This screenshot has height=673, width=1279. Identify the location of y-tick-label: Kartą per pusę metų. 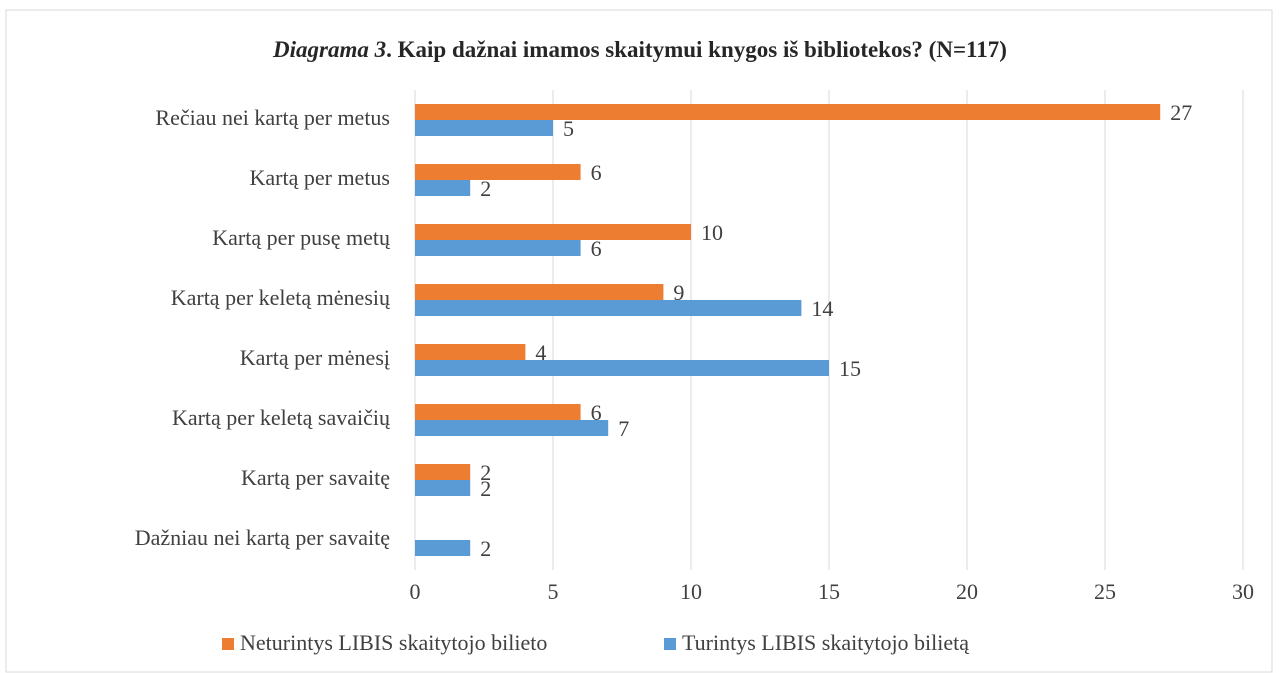
(301, 237).